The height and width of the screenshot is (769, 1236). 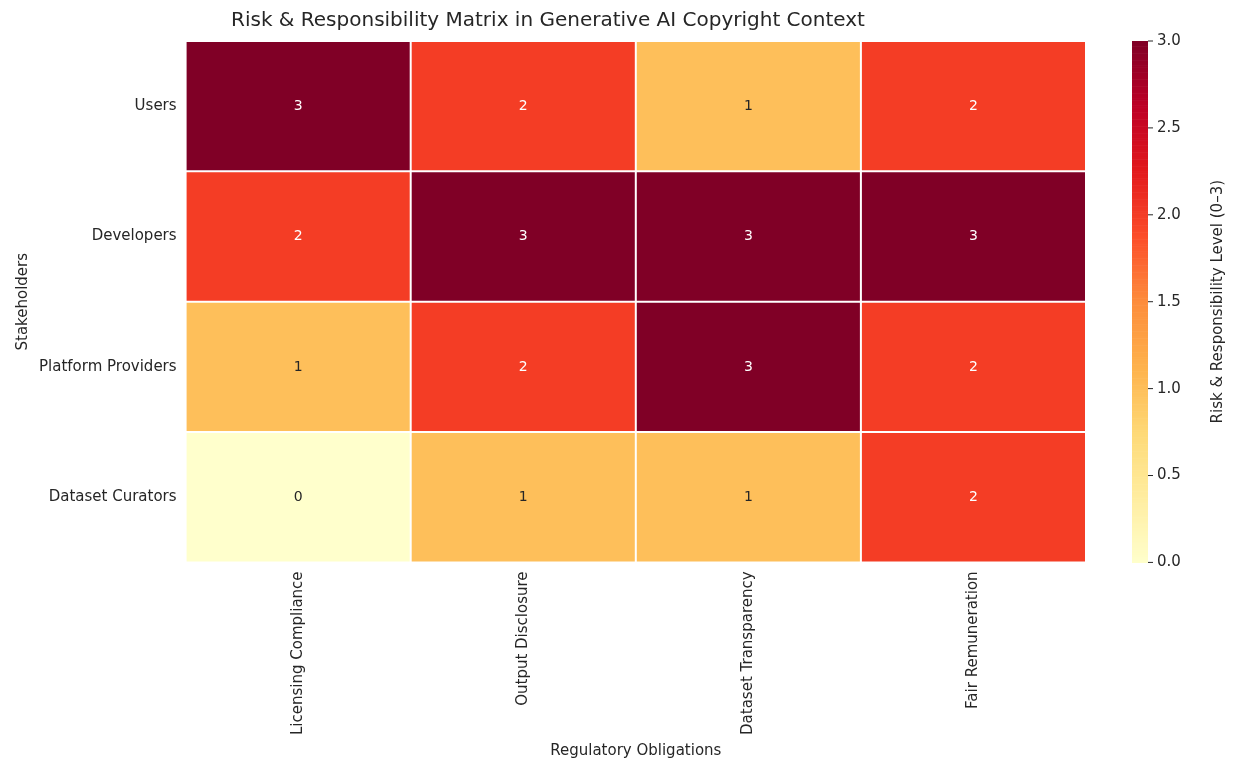 I want to click on color-bar-label: 0.0, so click(x=1169, y=561).